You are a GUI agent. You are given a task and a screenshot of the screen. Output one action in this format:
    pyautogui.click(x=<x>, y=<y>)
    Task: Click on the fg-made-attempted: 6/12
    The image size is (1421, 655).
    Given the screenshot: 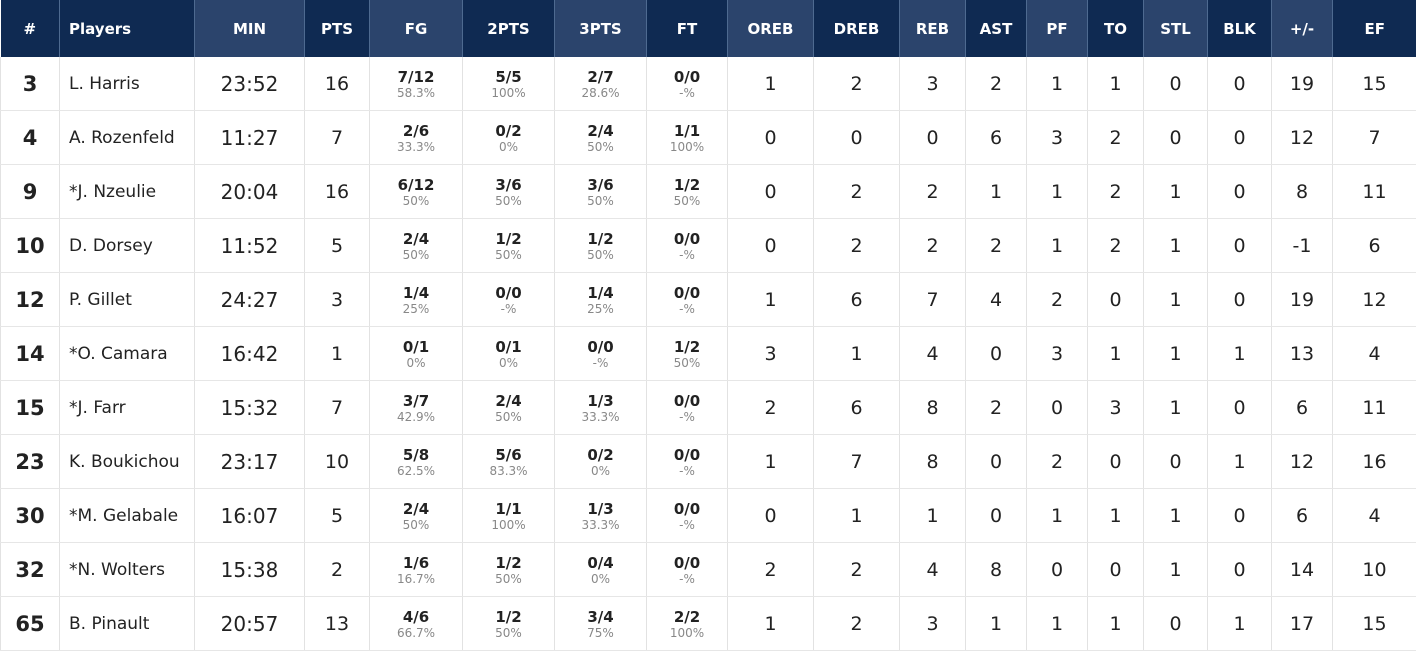 What is the action you would take?
    pyautogui.click(x=416, y=184)
    